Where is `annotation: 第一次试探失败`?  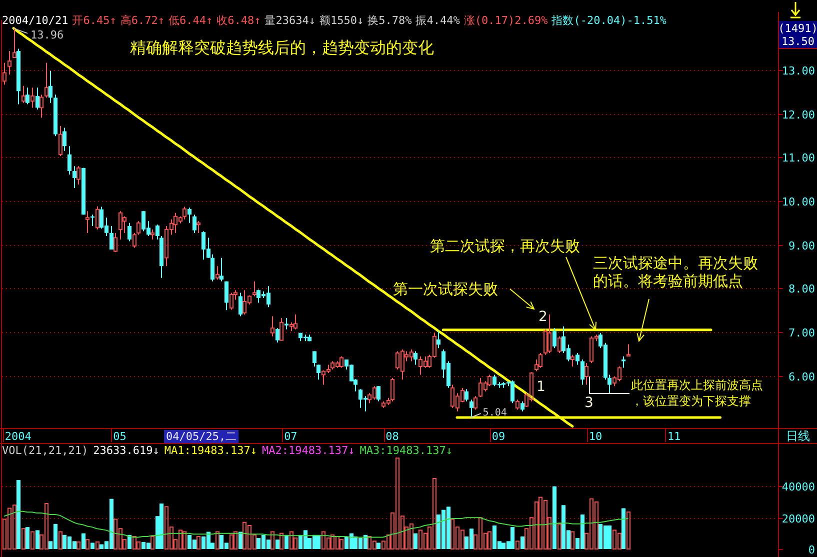
annotation: 第一次试探失败 is located at coordinates (445, 289).